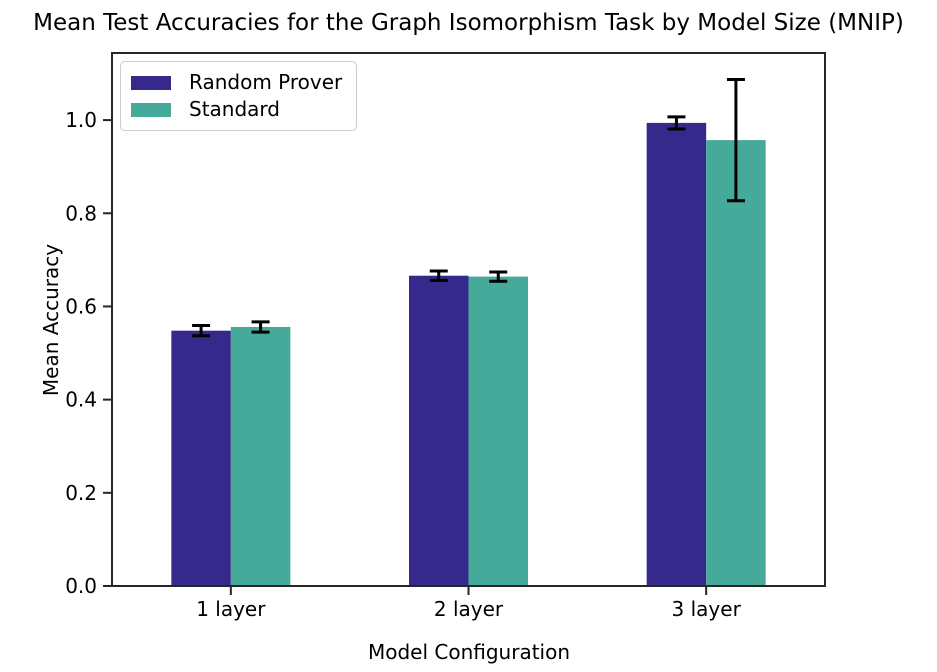  What do you see at coordinates (81, 306) in the screenshot?
I see `y-tick-label: 0.6` at bounding box center [81, 306].